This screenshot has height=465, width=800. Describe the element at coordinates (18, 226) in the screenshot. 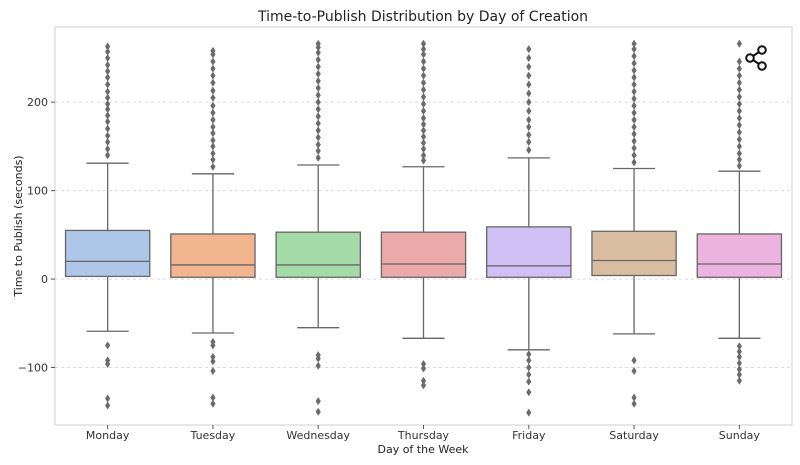

I see `y-axis-label: Time to Publish (seconds)` at that location.